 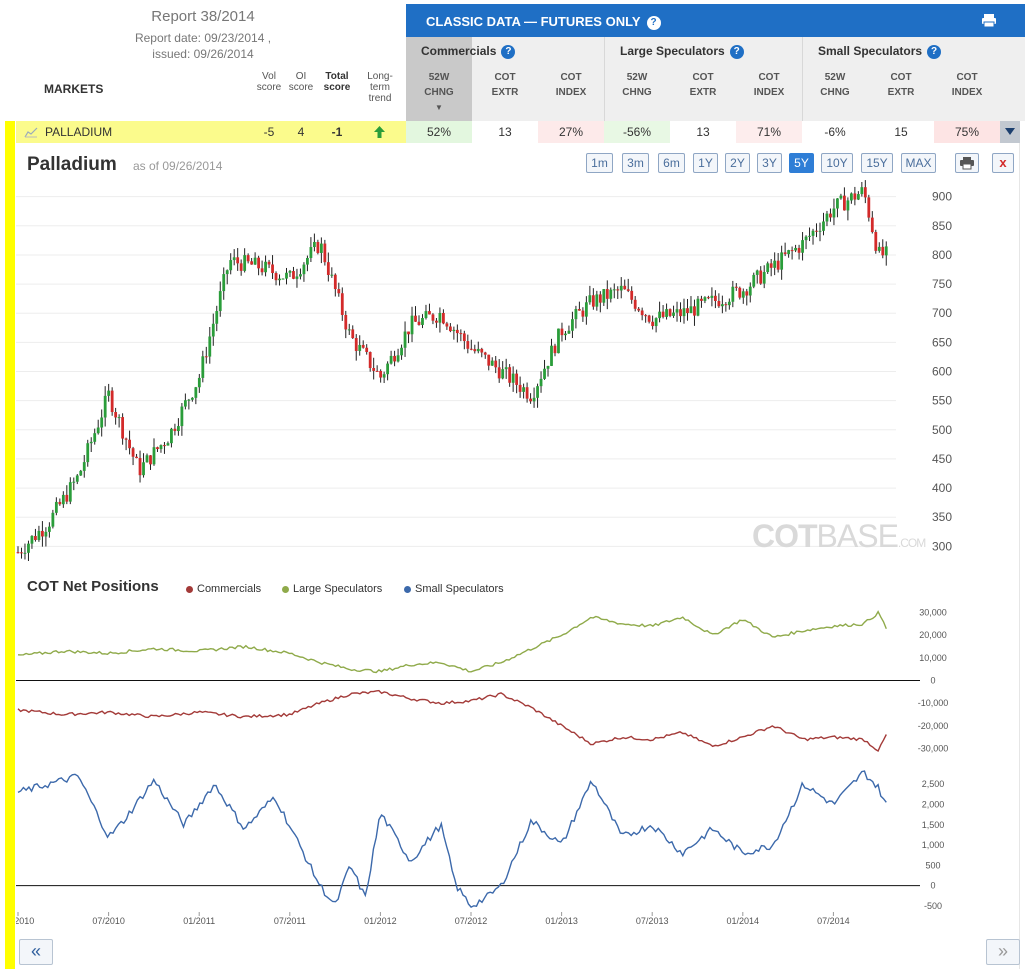 I want to click on y-tick-label: 10,000, so click(x=933, y=658).